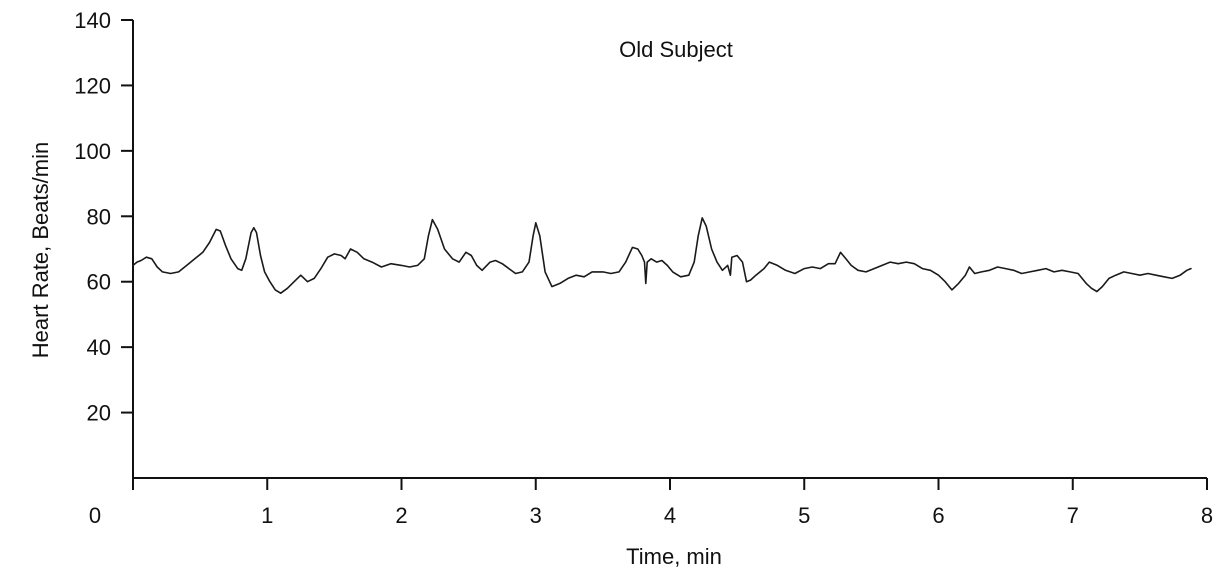 This screenshot has height=573, width=1221. I want to click on series-layer, so click(662, 255).